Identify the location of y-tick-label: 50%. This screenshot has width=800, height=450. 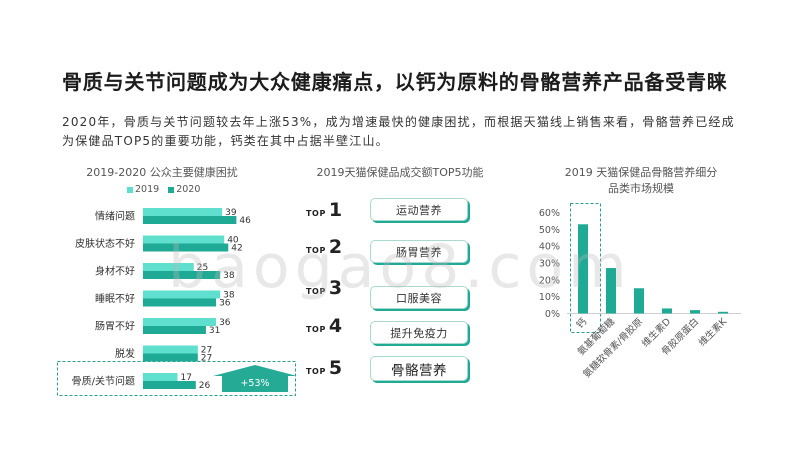
(549, 230).